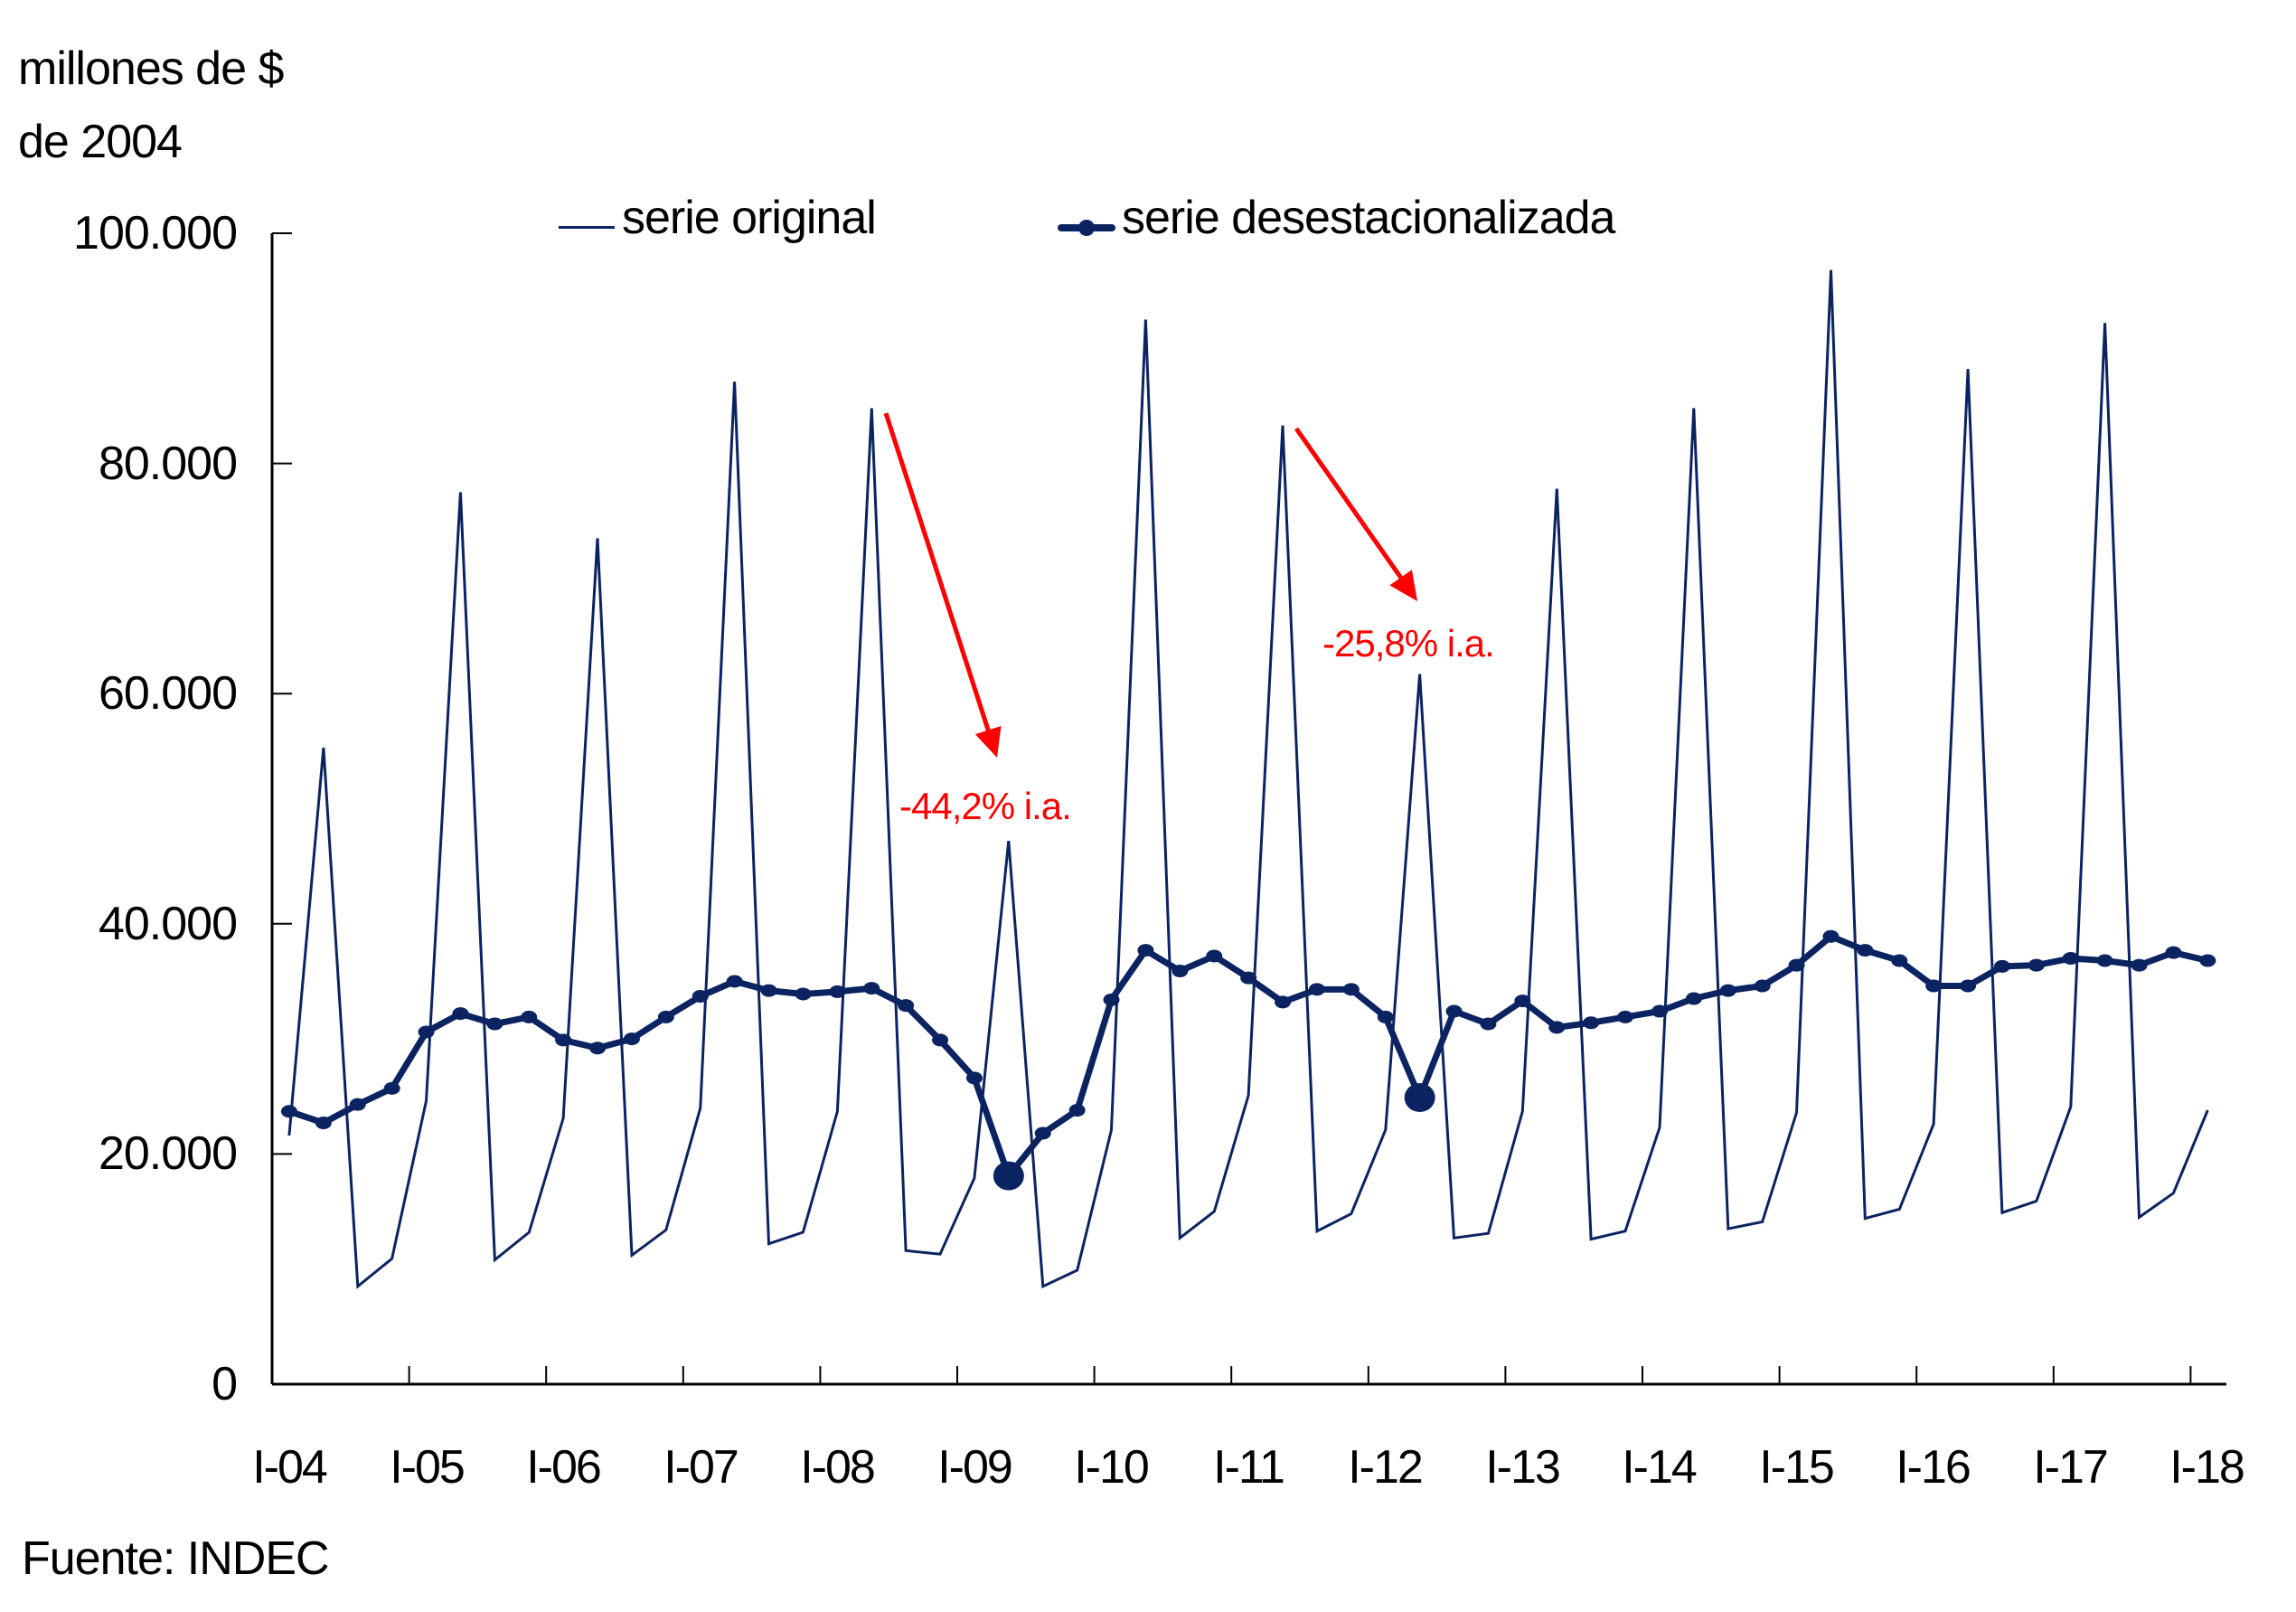 Image resolution: width=2296 pixels, height=1612 pixels. I want to click on y-tick-label: 40.000, so click(168, 924).